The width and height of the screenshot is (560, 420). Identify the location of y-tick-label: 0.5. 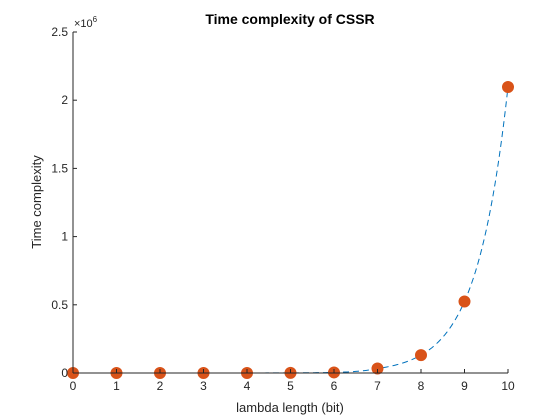
(59, 305).